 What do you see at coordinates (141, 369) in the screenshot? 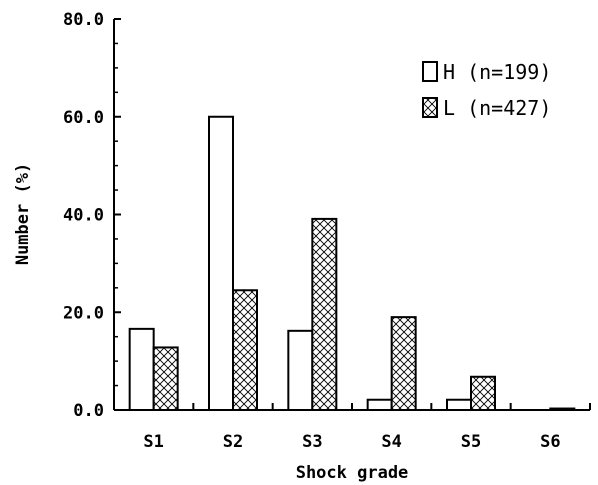
I see `bar-h-s1` at bounding box center [141, 369].